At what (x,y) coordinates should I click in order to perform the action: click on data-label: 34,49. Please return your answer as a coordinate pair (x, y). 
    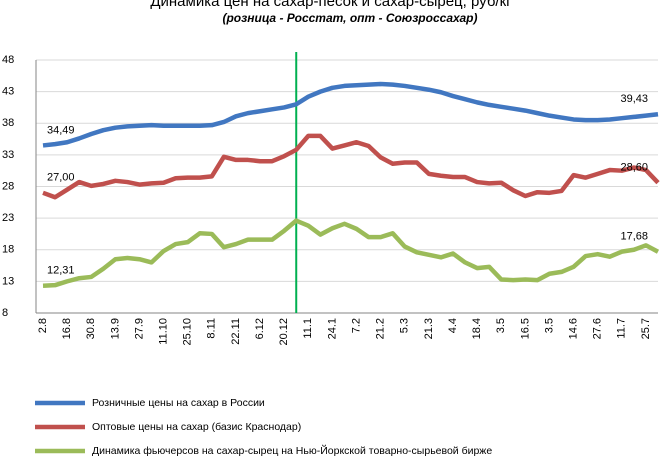
    Looking at the image, I should click on (61, 130).